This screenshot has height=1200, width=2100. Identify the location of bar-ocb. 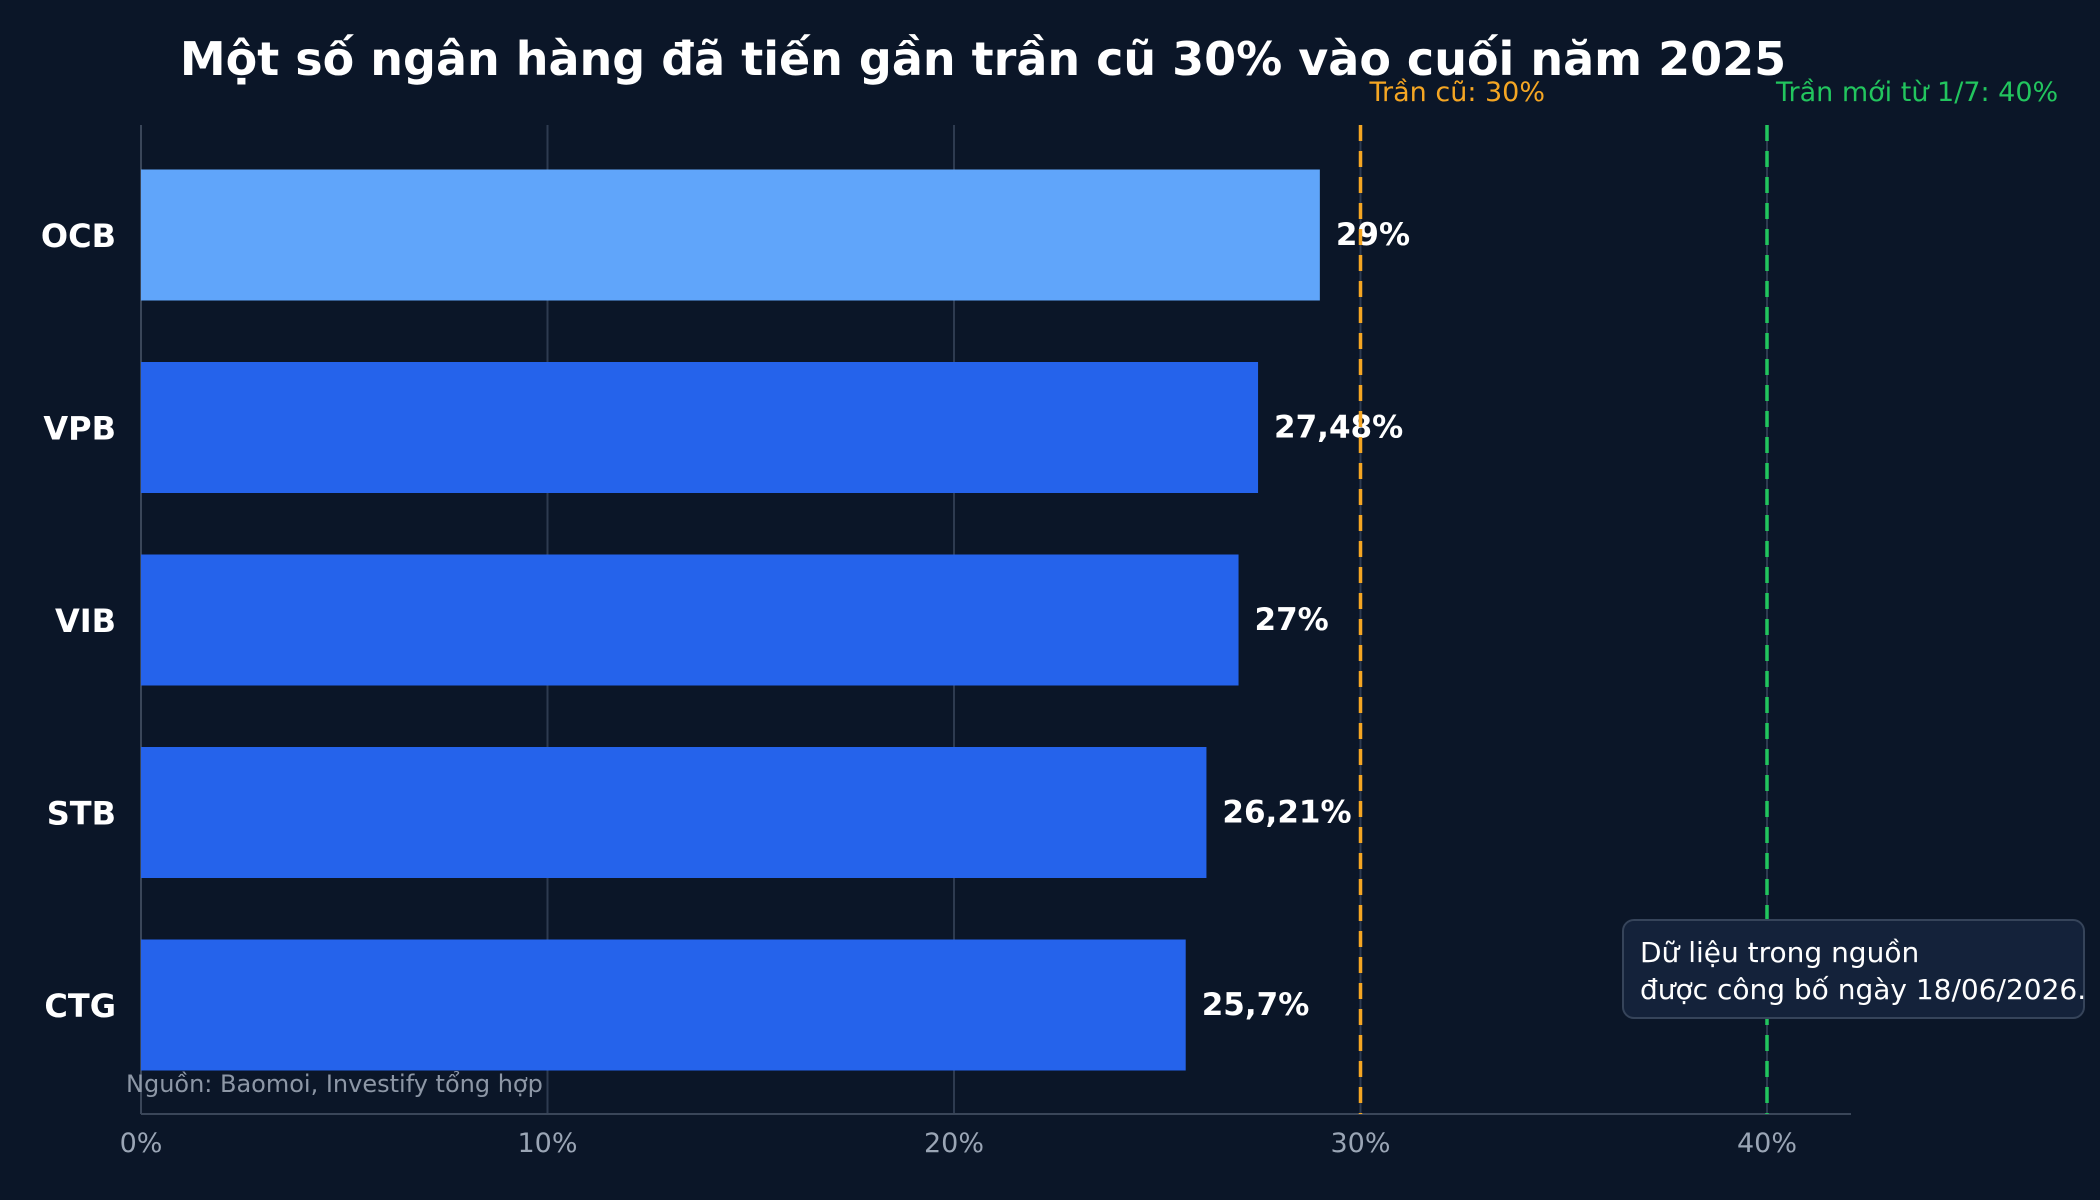
(730, 235).